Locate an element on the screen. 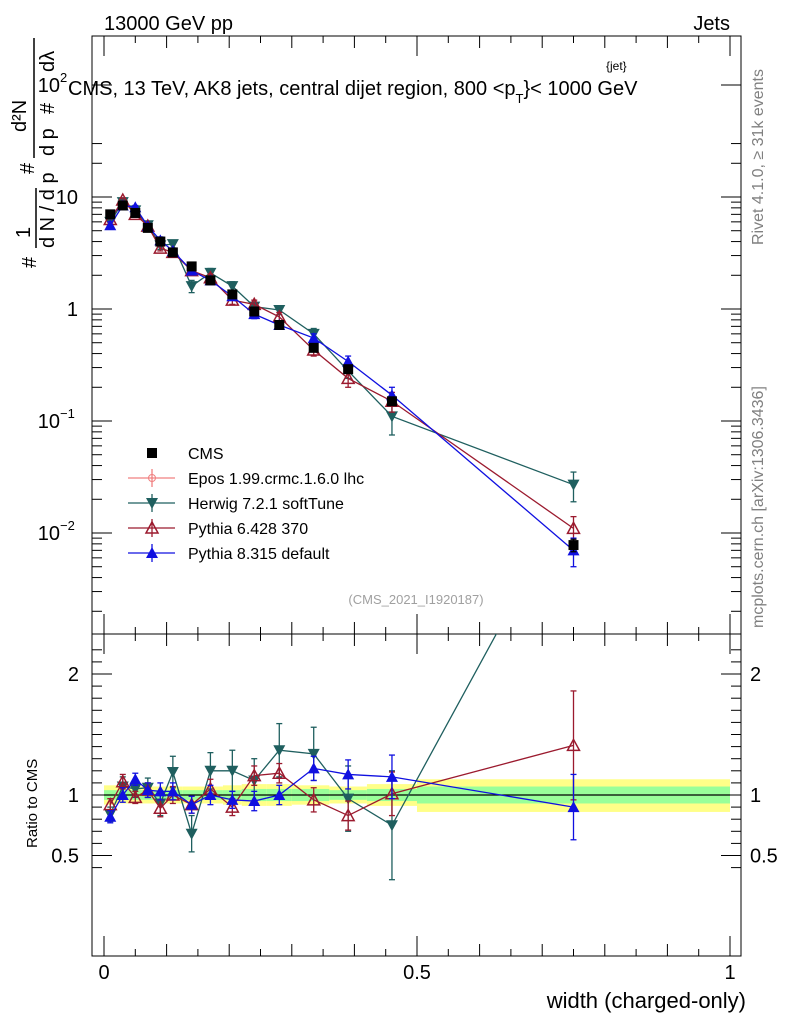  main-y-tick-exponent: −1 is located at coordinates (67, 413).